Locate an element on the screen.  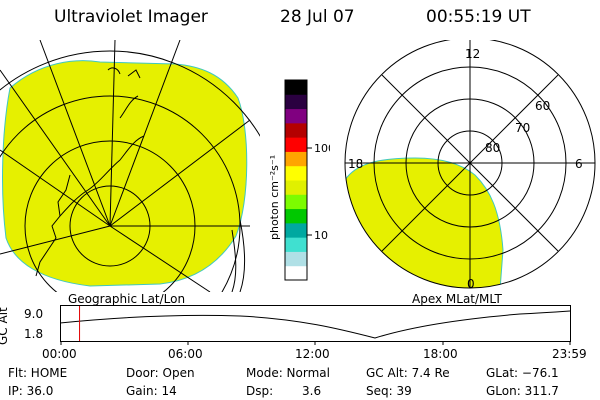
flight-info: Flt: HOME is located at coordinates (38, 373).